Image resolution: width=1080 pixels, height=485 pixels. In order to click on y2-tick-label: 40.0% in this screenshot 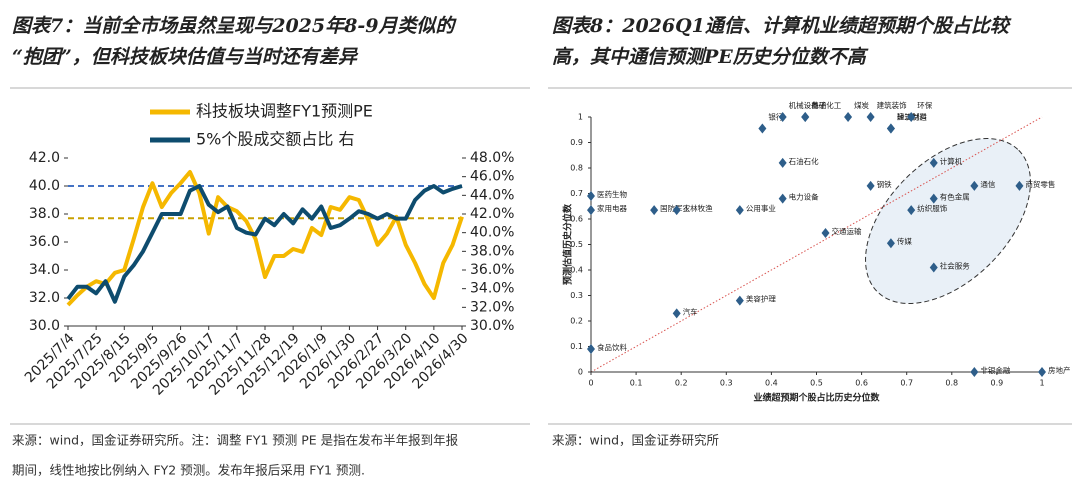, I will do `click(492, 233)`.